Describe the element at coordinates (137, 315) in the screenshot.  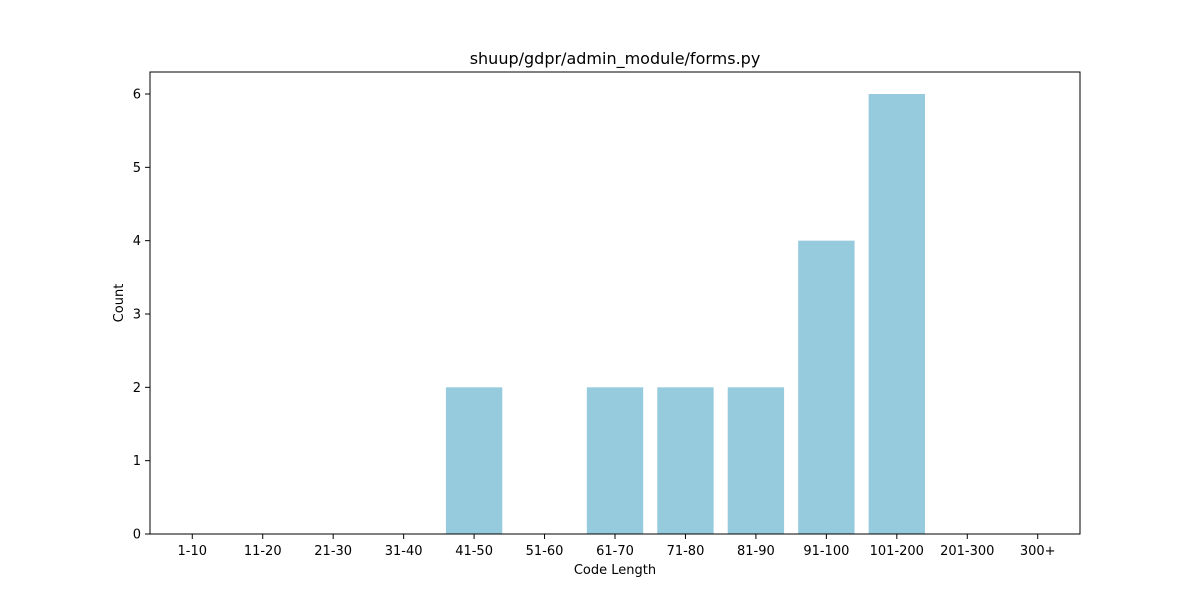
I see `y-tick-label: 3` at that location.